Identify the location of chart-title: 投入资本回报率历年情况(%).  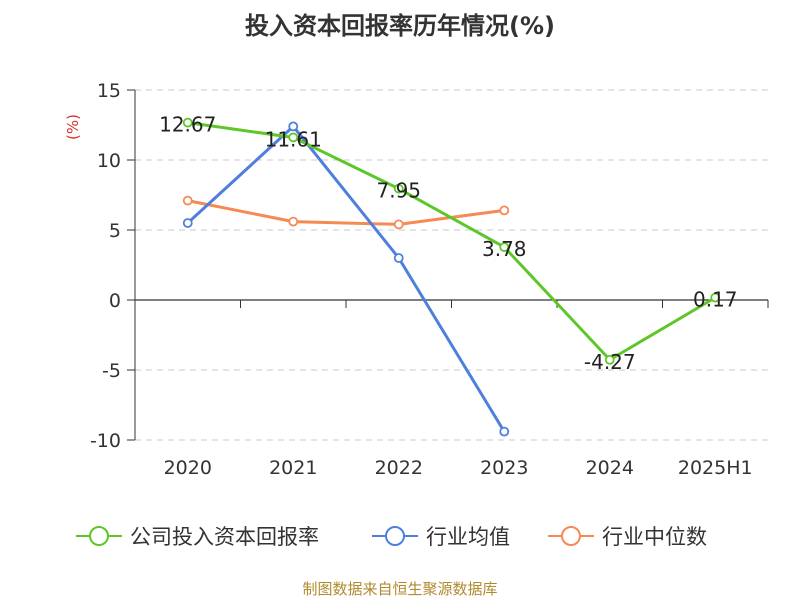
(400, 26).